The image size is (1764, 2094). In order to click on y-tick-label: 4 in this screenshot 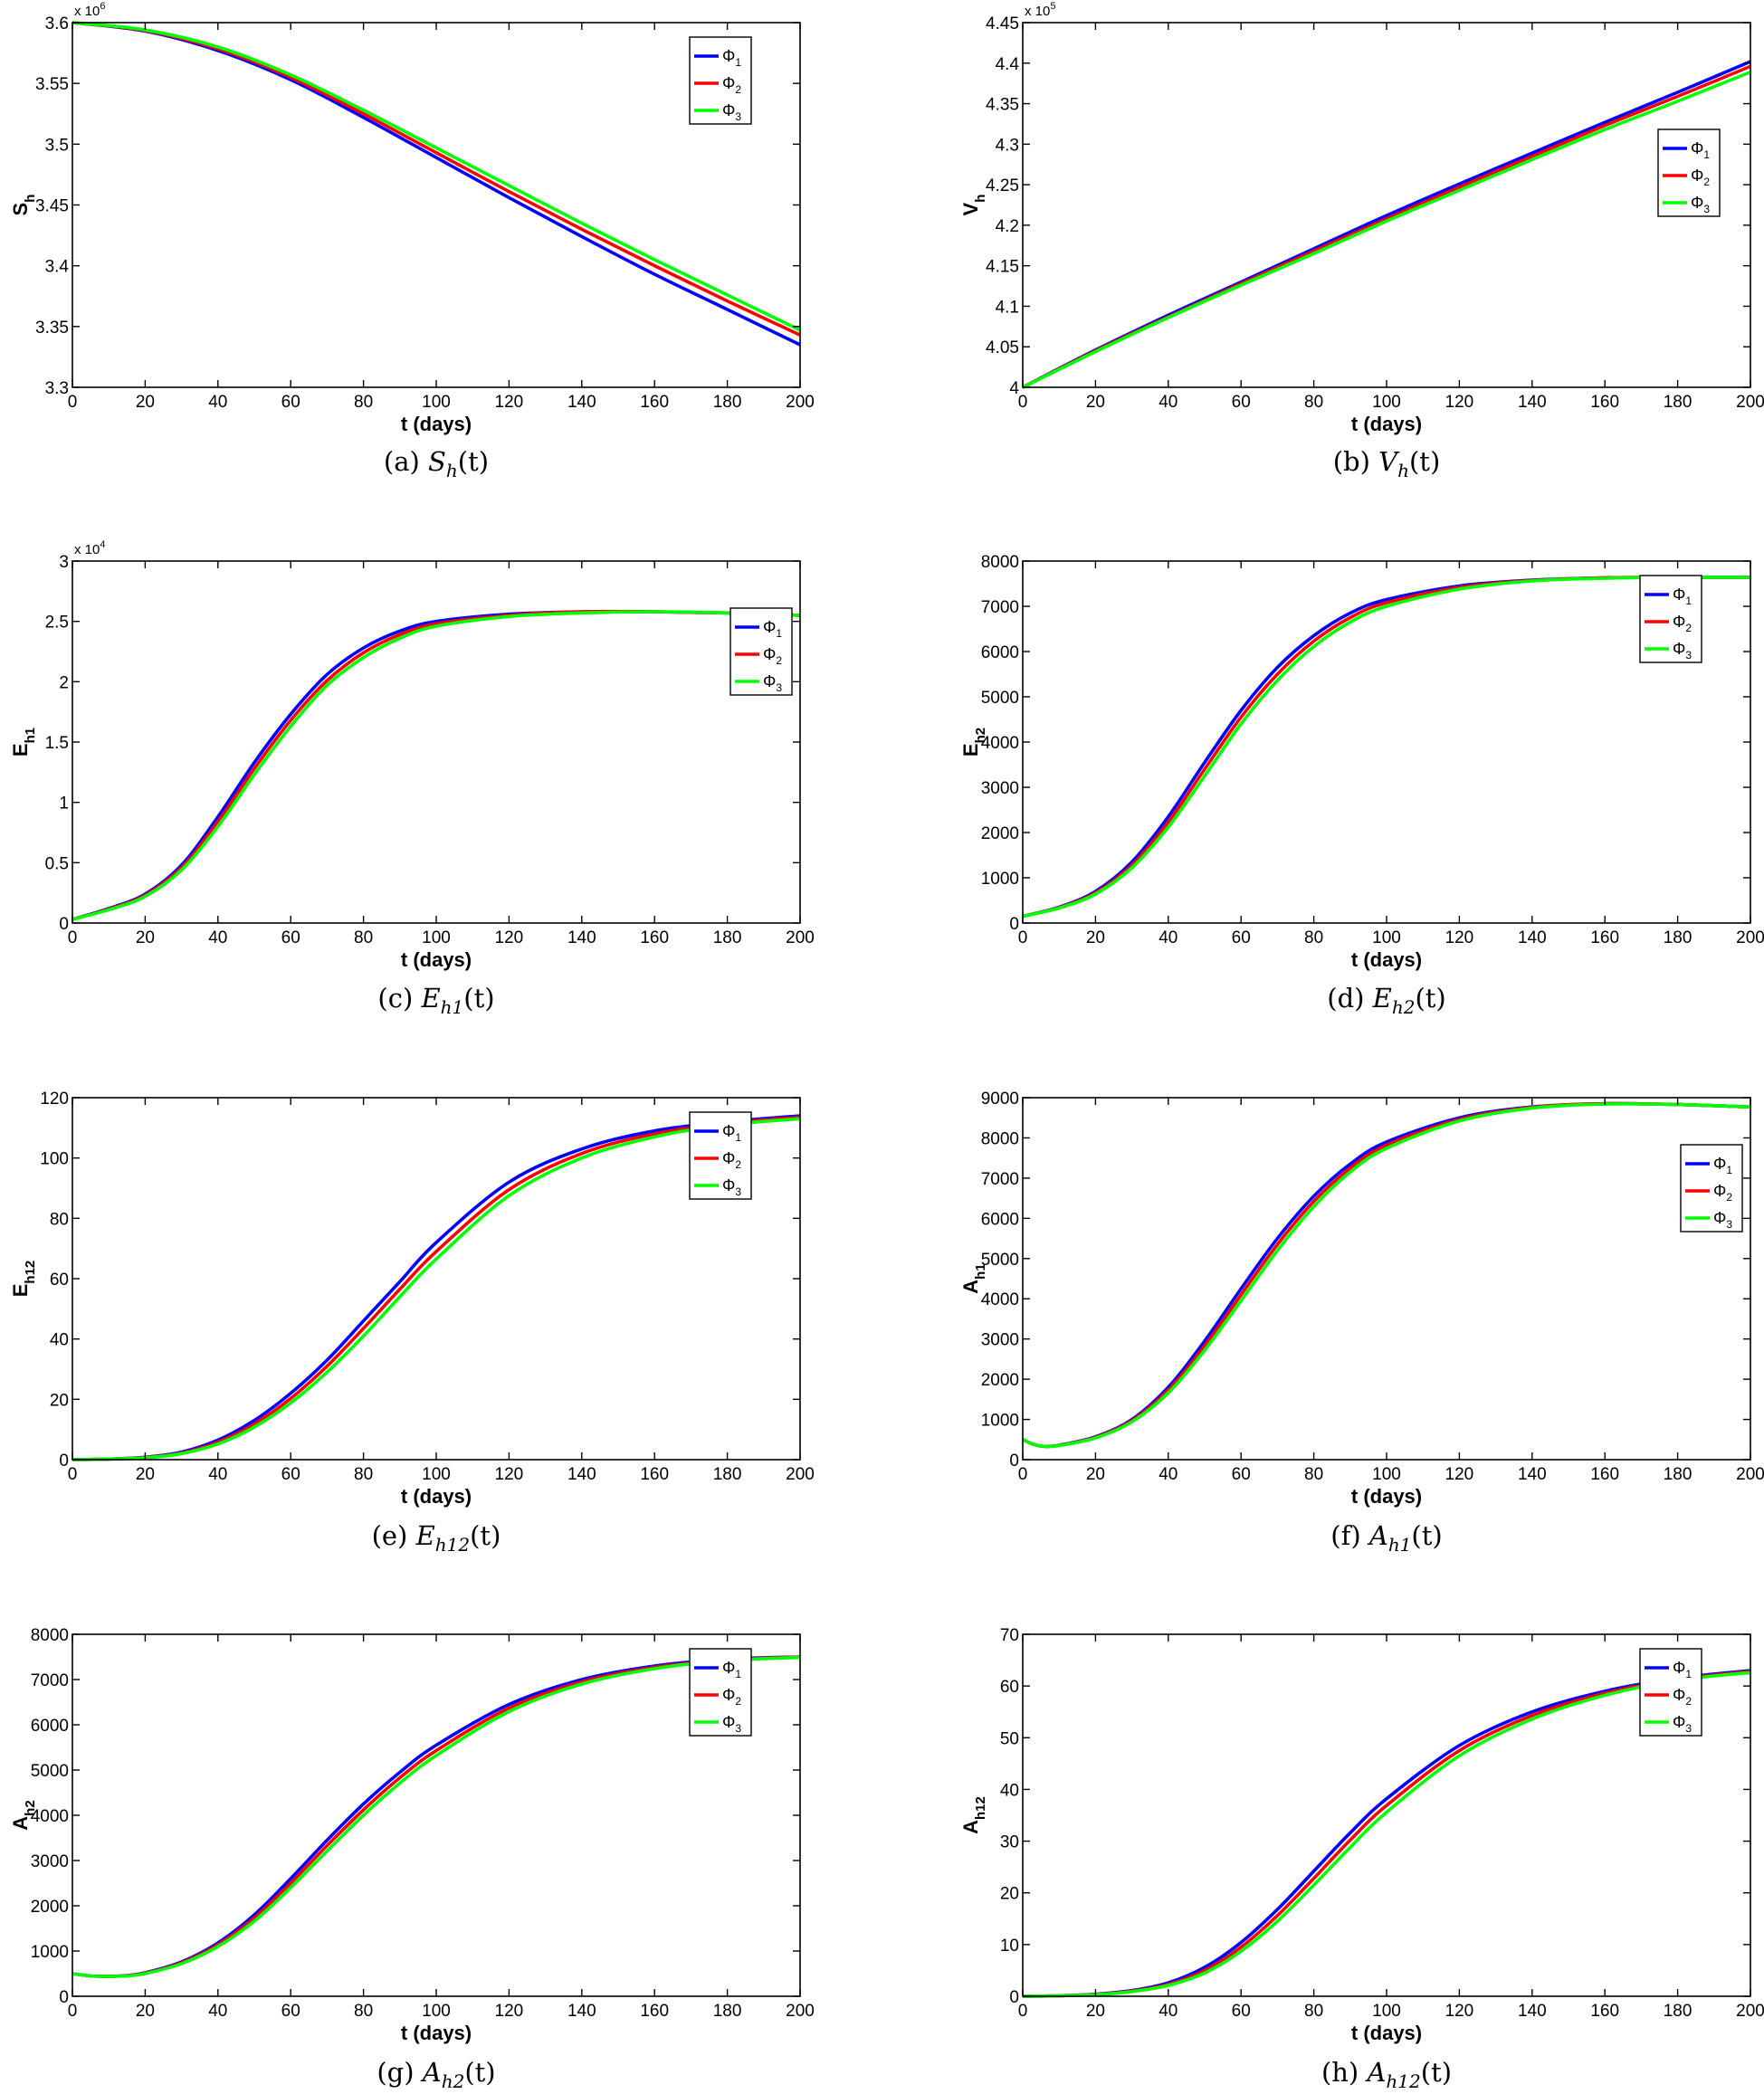, I will do `click(1014, 389)`.